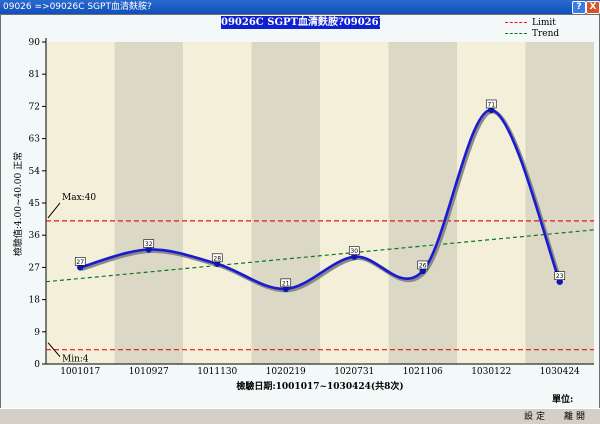  I want to click on y-tick-label: 36, so click(35, 236).